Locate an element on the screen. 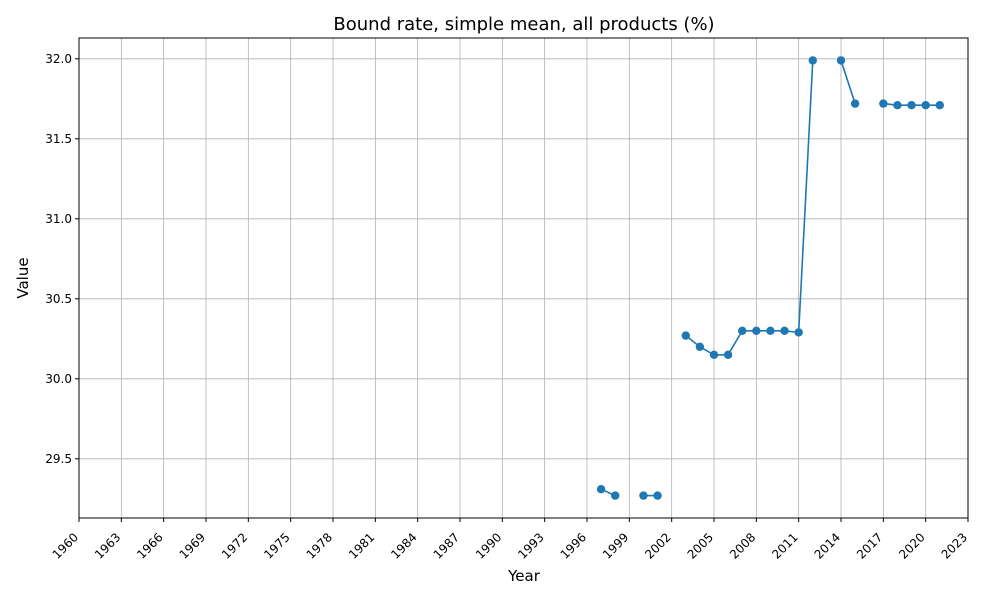 This screenshot has width=1000, height=600. y-axis-ticks: 29.5 30.0 30.5 31.0 31.5 32.0 is located at coordinates (62, 259).